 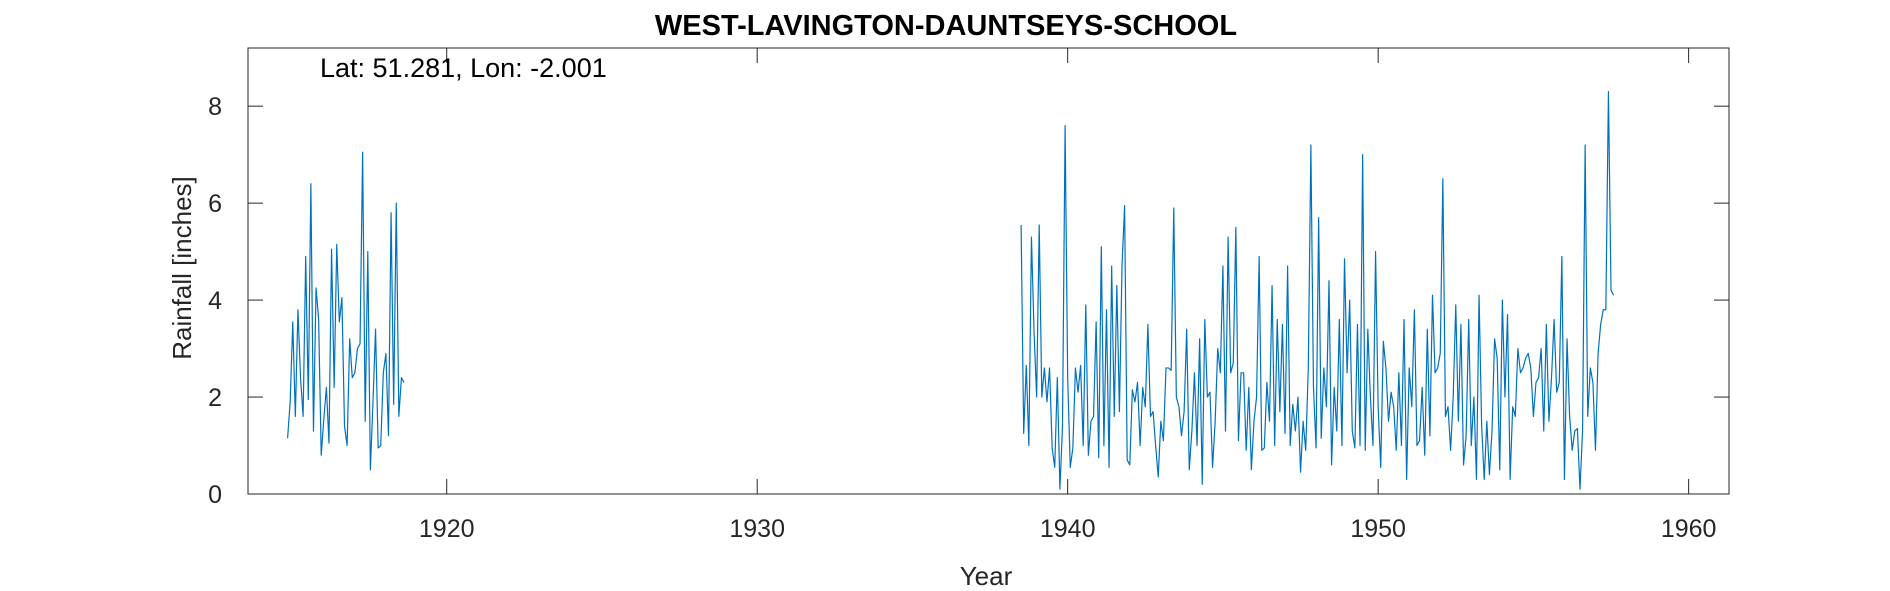 What do you see at coordinates (1378, 529) in the screenshot?
I see `x-tick-label: 1950` at bounding box center [1378, 529].